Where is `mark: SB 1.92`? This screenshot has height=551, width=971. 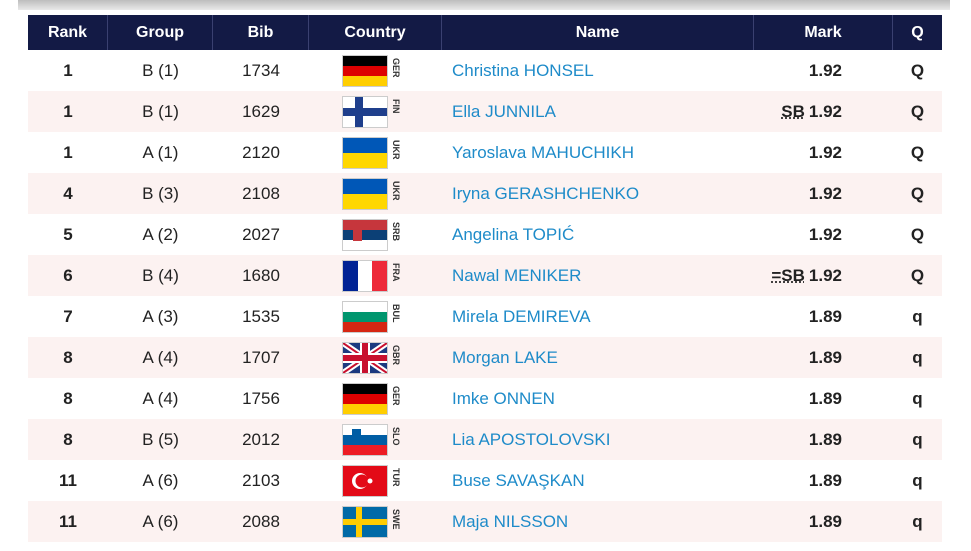
mark: SB 1.92 is located at coordinates (798, 111).